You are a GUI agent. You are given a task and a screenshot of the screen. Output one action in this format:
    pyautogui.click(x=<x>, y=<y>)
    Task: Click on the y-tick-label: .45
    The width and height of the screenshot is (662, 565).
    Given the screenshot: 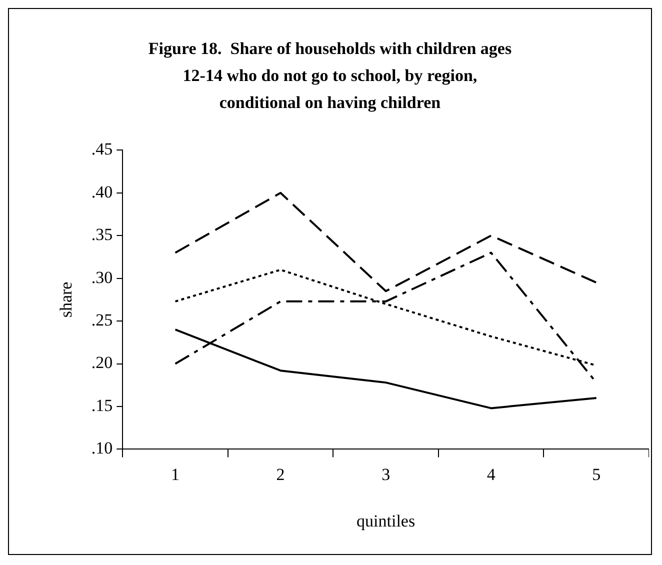 What is the action you would take?
    pyautogui.click(x=102, y=149)
    